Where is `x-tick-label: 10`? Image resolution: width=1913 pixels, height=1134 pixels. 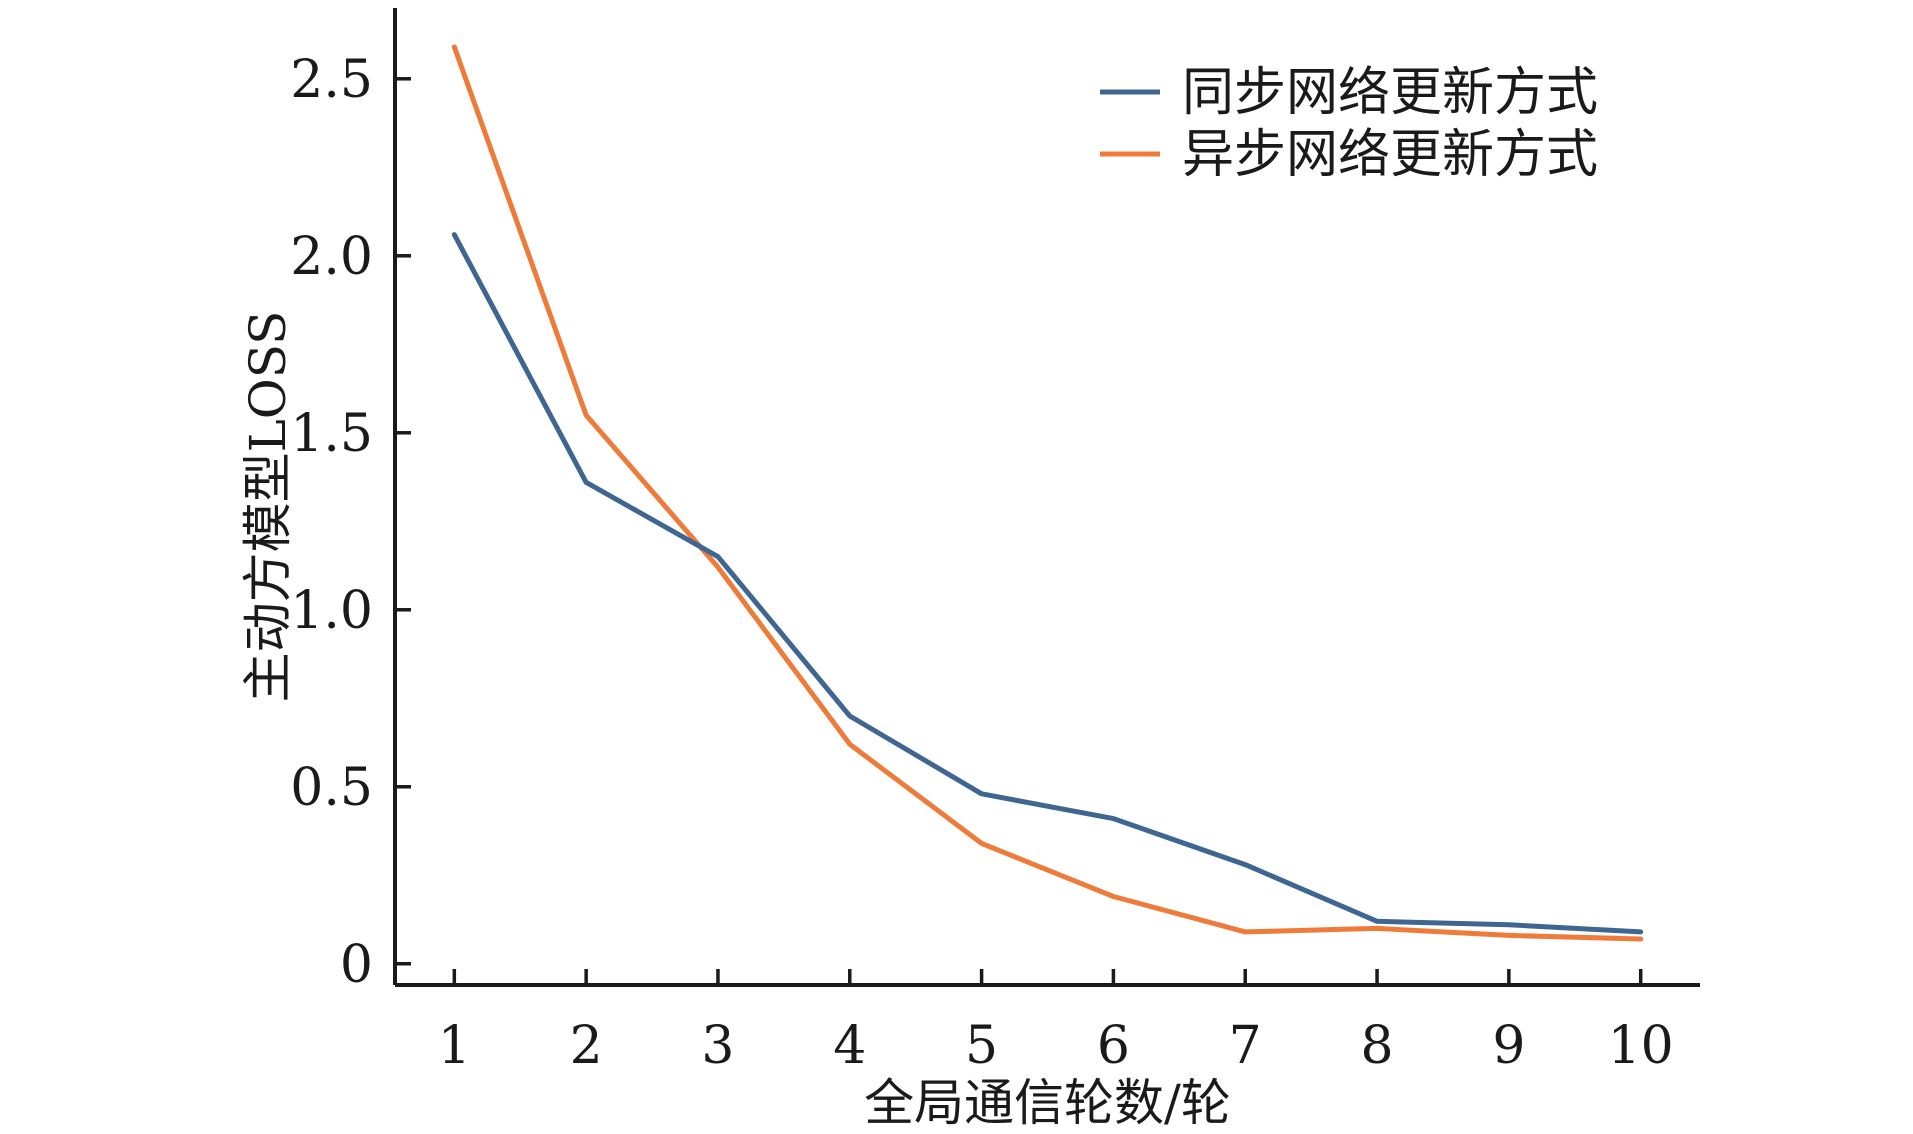 x-tick-label: 10 is located at coordinates (1641, 1046).